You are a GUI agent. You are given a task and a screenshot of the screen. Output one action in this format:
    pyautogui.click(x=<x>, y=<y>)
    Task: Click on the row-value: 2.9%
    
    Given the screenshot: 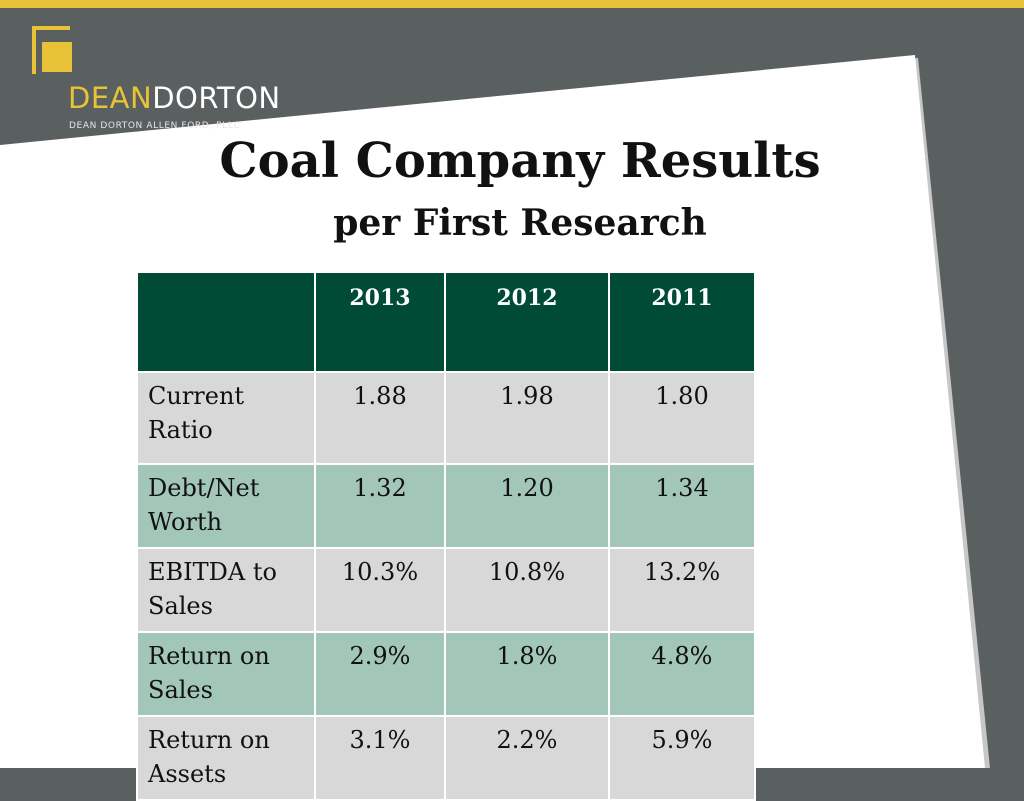 What is the action you would take?
    pyautogui.click(x=380, y=674)
    